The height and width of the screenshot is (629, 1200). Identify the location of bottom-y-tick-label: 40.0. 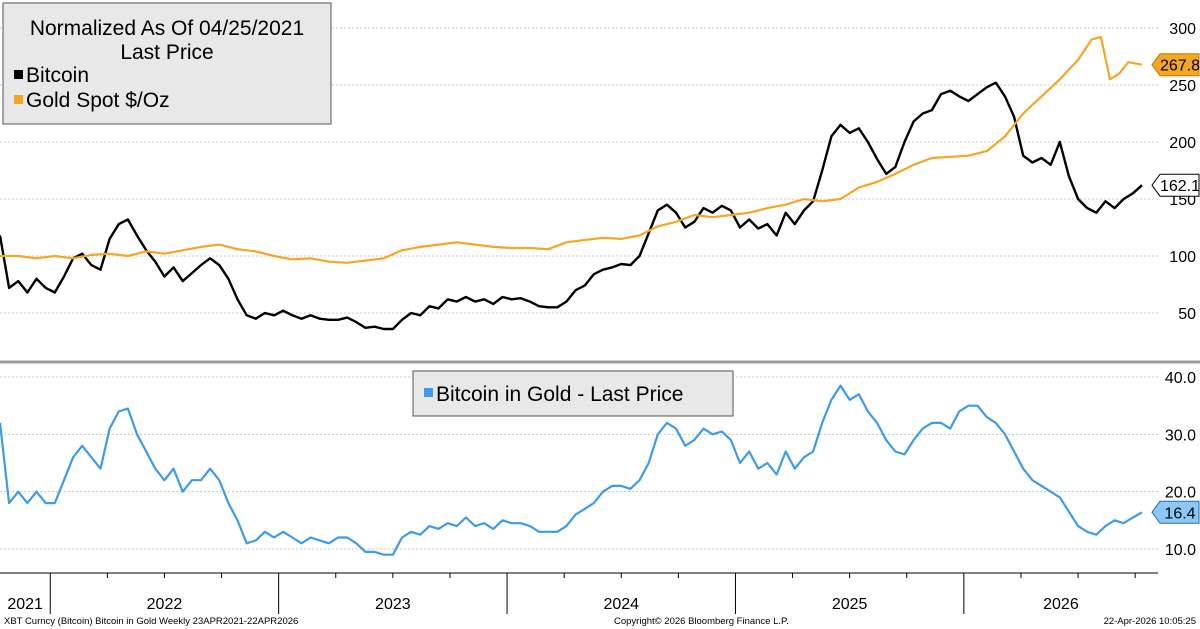
(1180, 378).